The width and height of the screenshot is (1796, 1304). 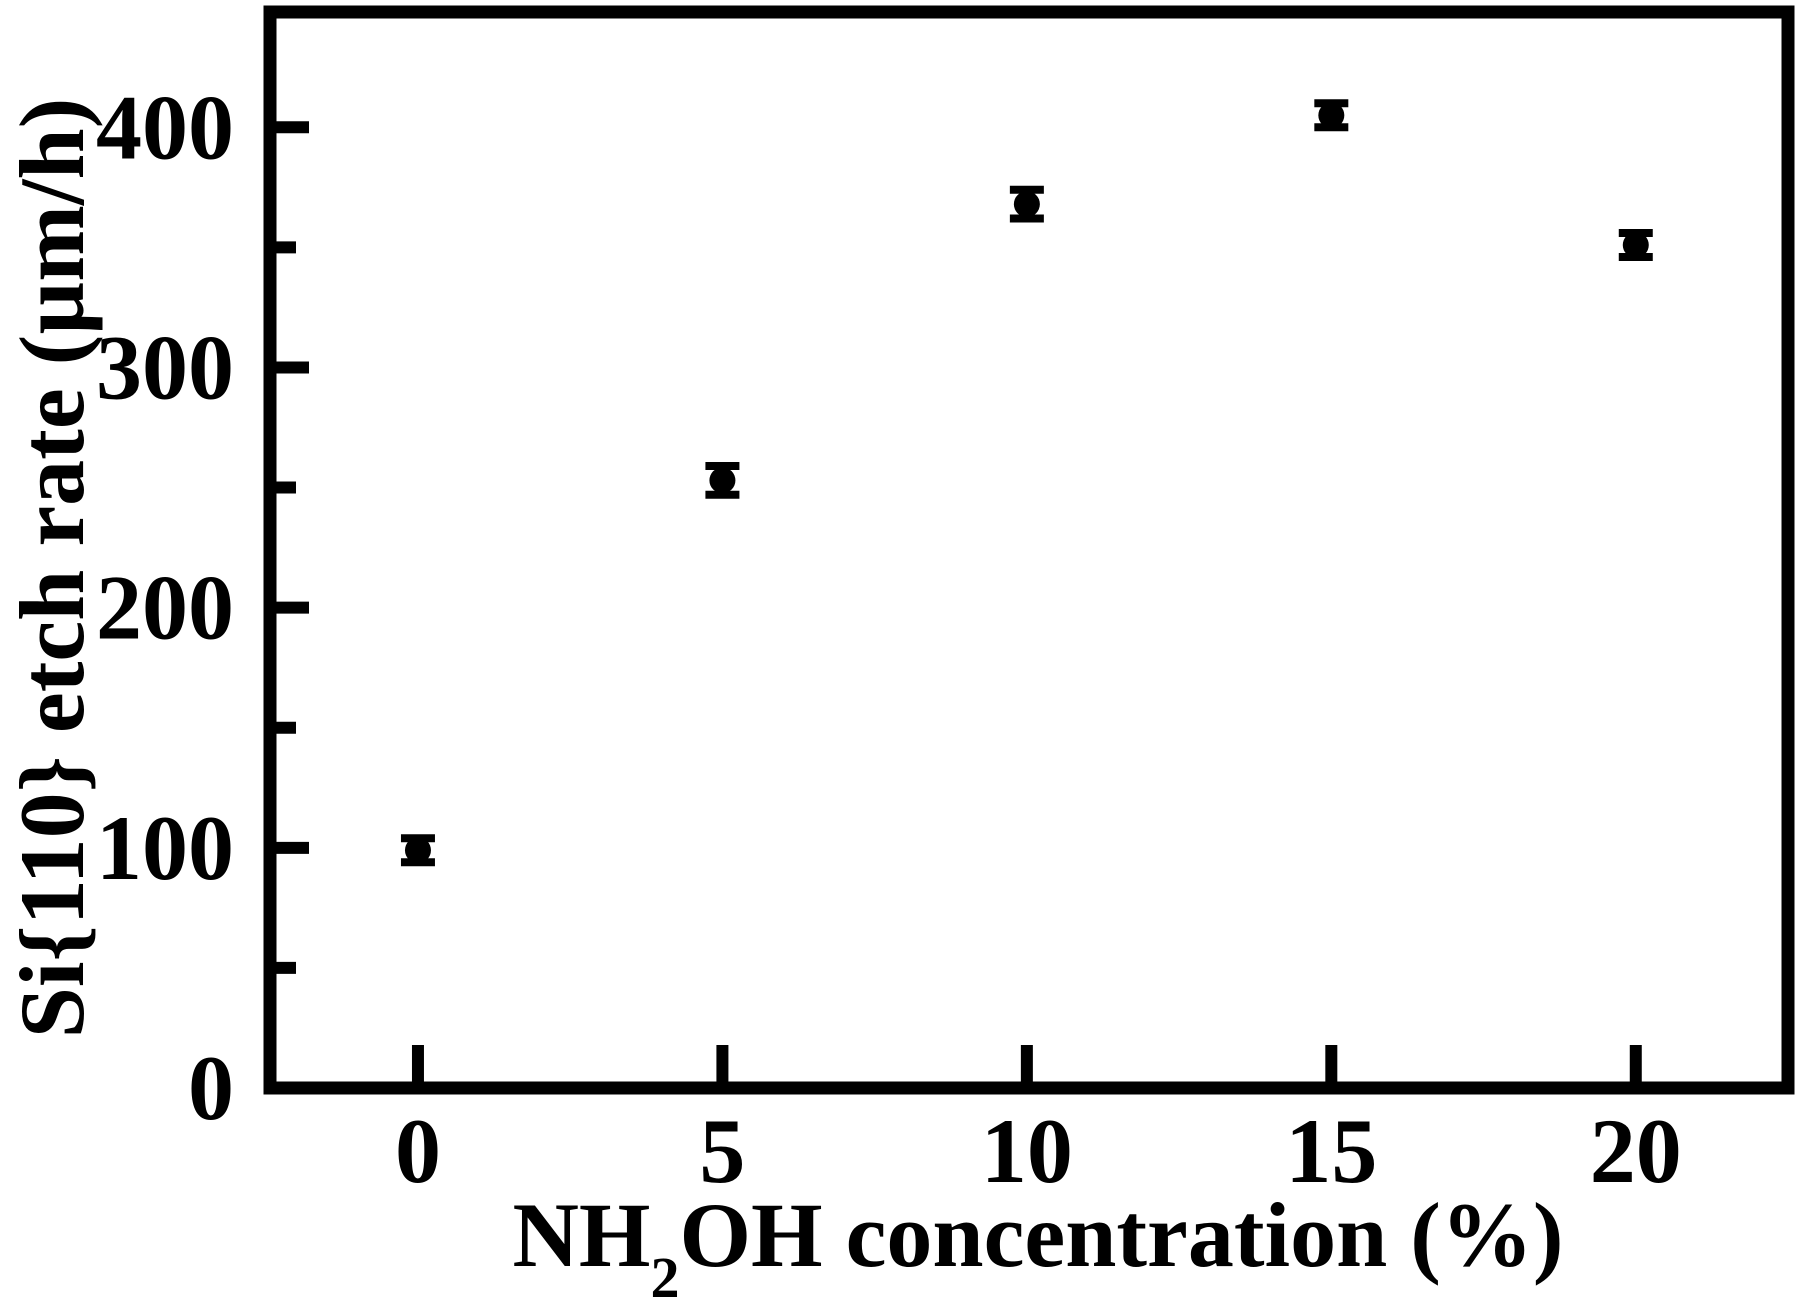 What do you see at coordinates (1121, 1235) in the screenshot?
I see `x-axis-title-suffix: OH concentration (%)` at bounding box center [1121, 1235].